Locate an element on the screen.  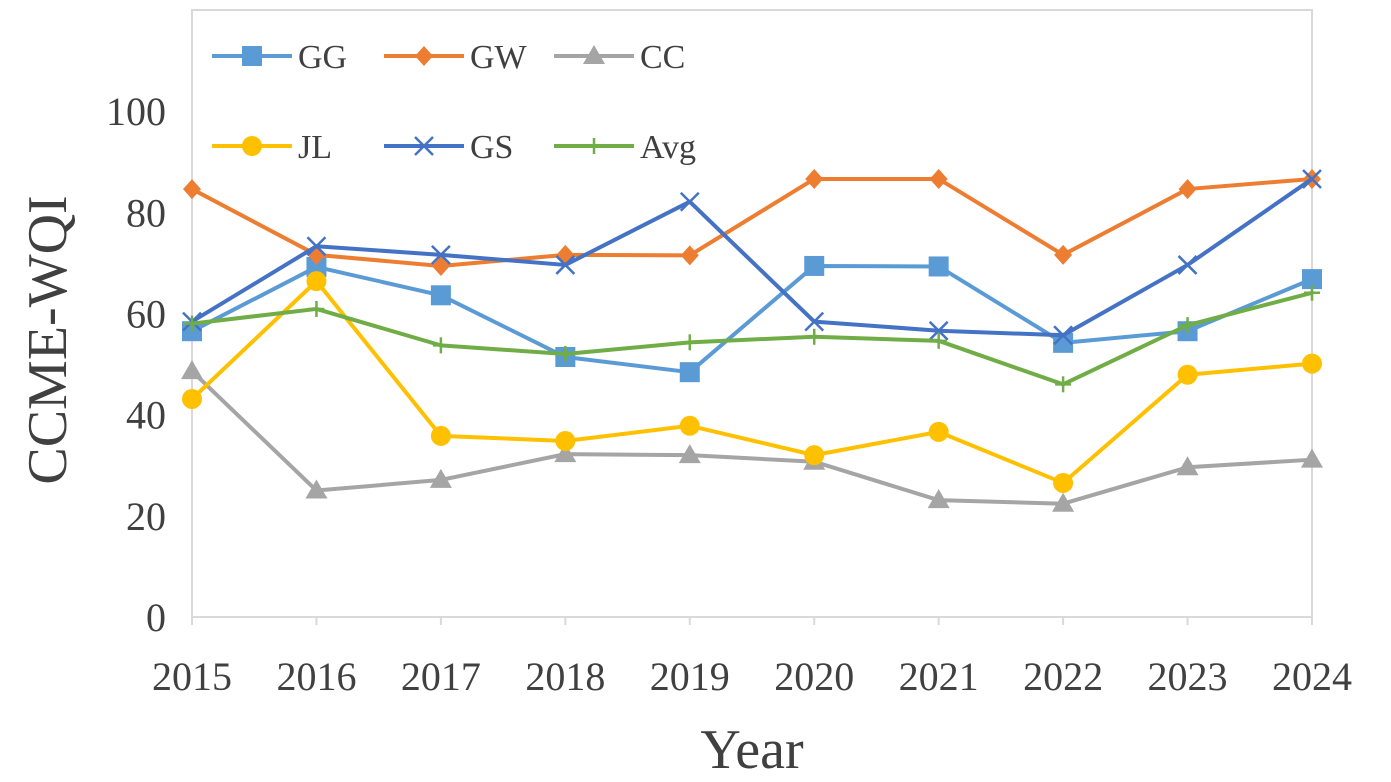
legend-item-gg: GG is located at coordinates (279, 57).